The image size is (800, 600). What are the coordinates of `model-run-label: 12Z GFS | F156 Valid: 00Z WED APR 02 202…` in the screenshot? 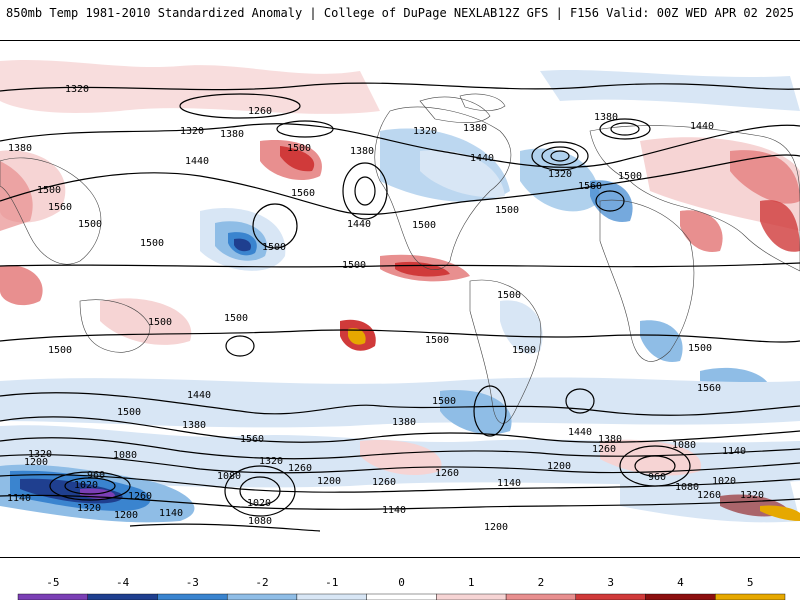 It's located at (645, 13).